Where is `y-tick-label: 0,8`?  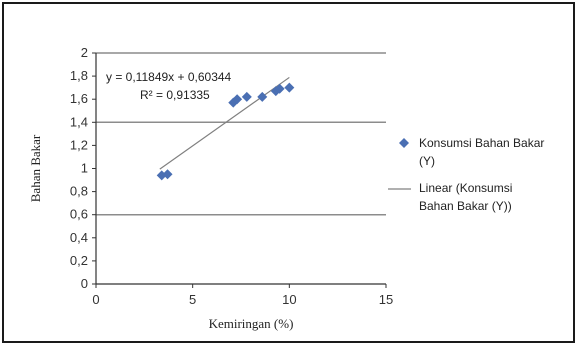 y-tick-label: 0,8 is located at coordinates (79, 191).